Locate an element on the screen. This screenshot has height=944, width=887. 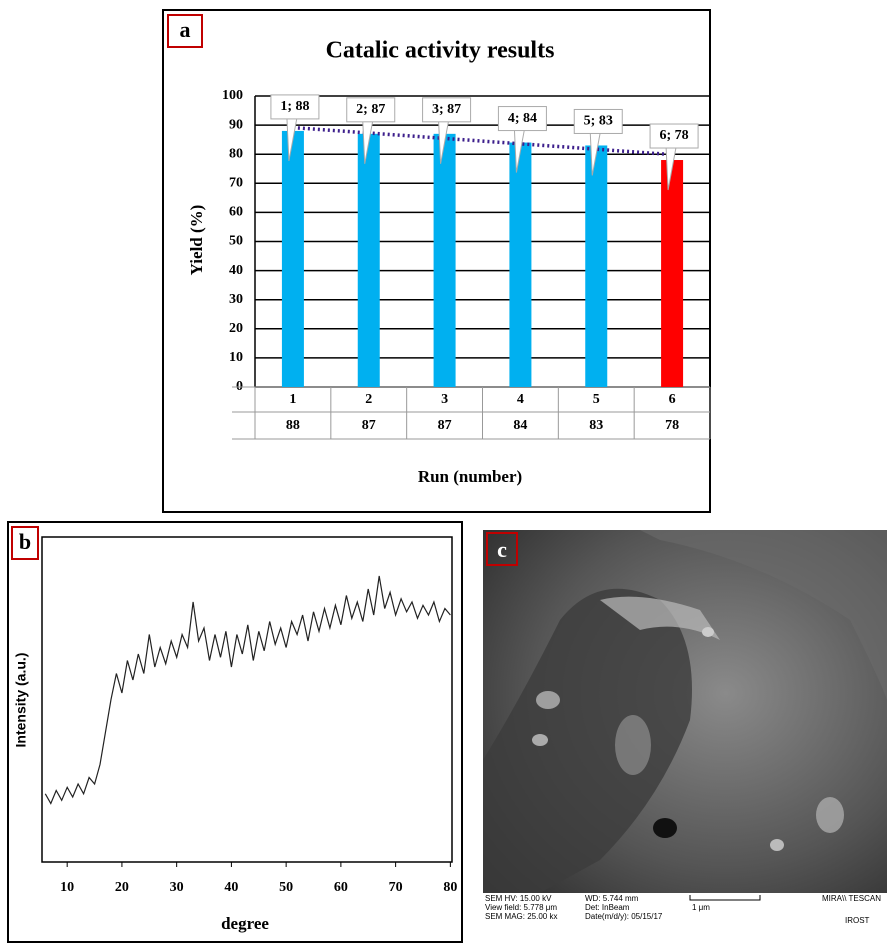
y-tick-label: 70 is located at coordinates (236, 183).